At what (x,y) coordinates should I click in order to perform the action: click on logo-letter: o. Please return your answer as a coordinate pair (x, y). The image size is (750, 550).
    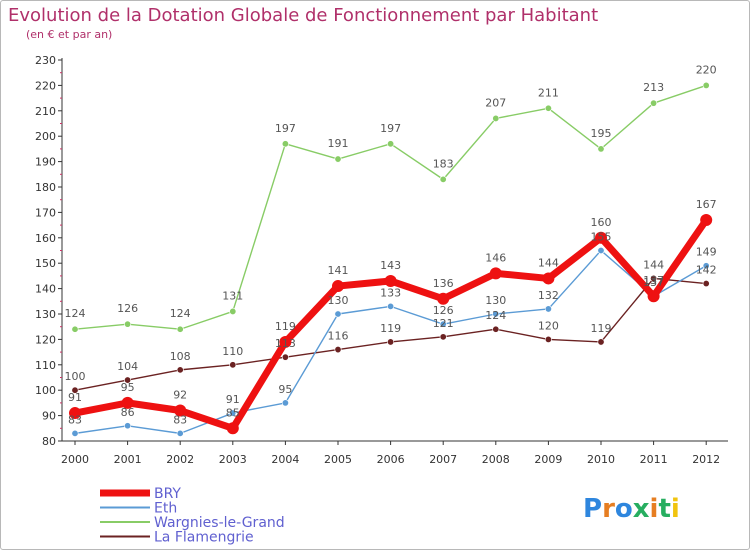
    Looking at the image, I should click on (624, 509).